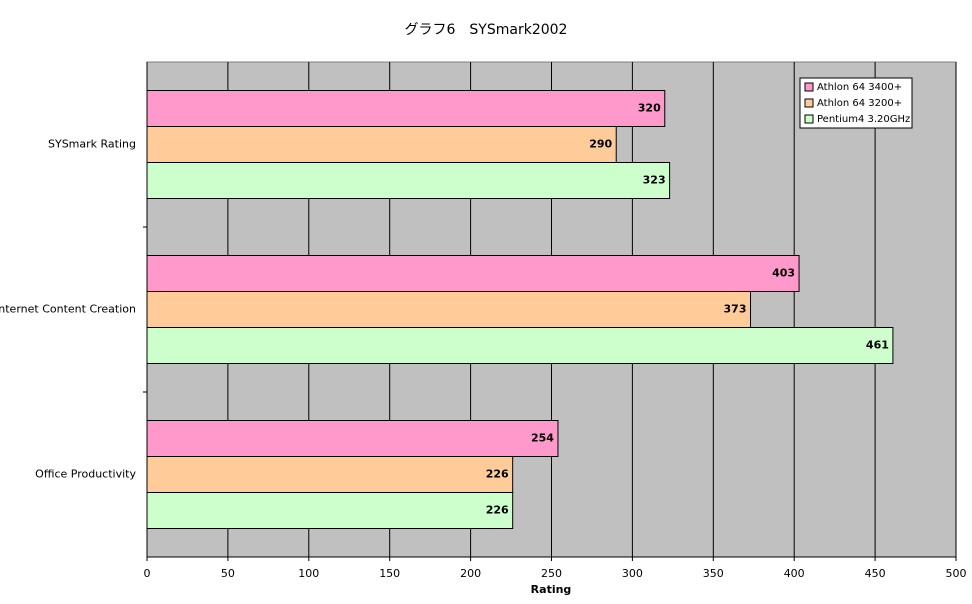 The width and height of the screenshot is (972, 604). What do you see at coordinates (713, 573) in the screenshot?
I see `x-tick-label: 350` at bounding box center [713, 573].